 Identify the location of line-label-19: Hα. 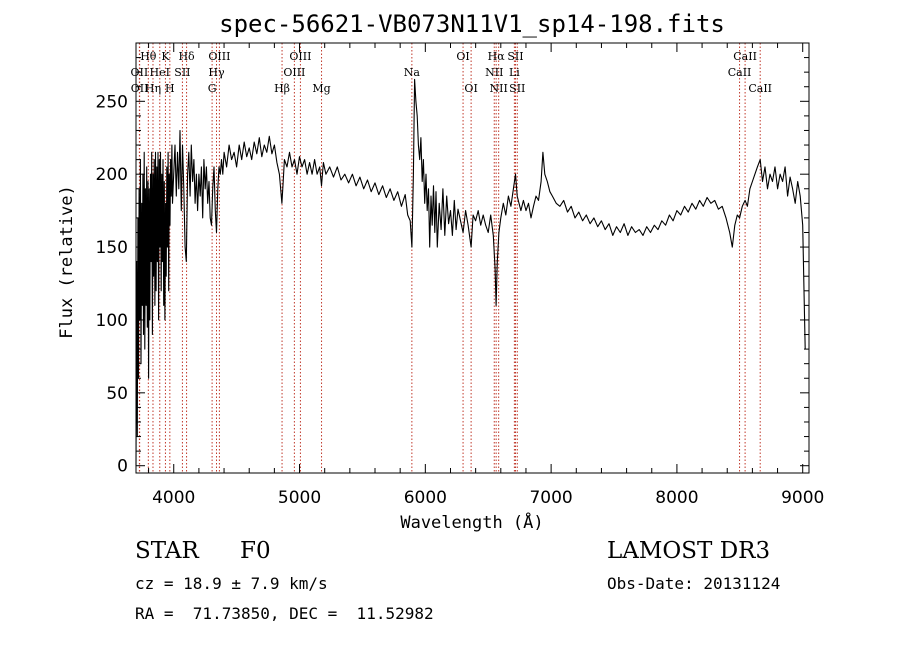
(497, 56).